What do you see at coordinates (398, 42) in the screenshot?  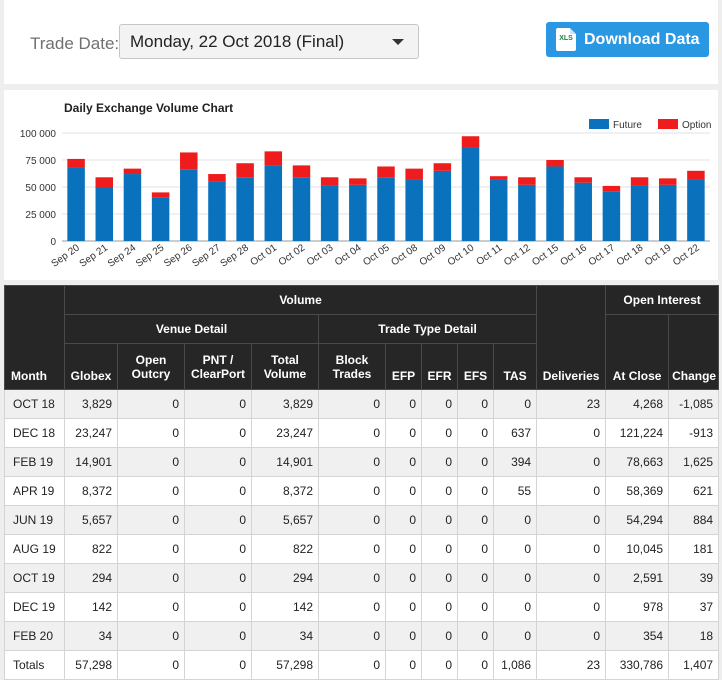 I see `chevron-down-icon` at bounding box center [398, 42].